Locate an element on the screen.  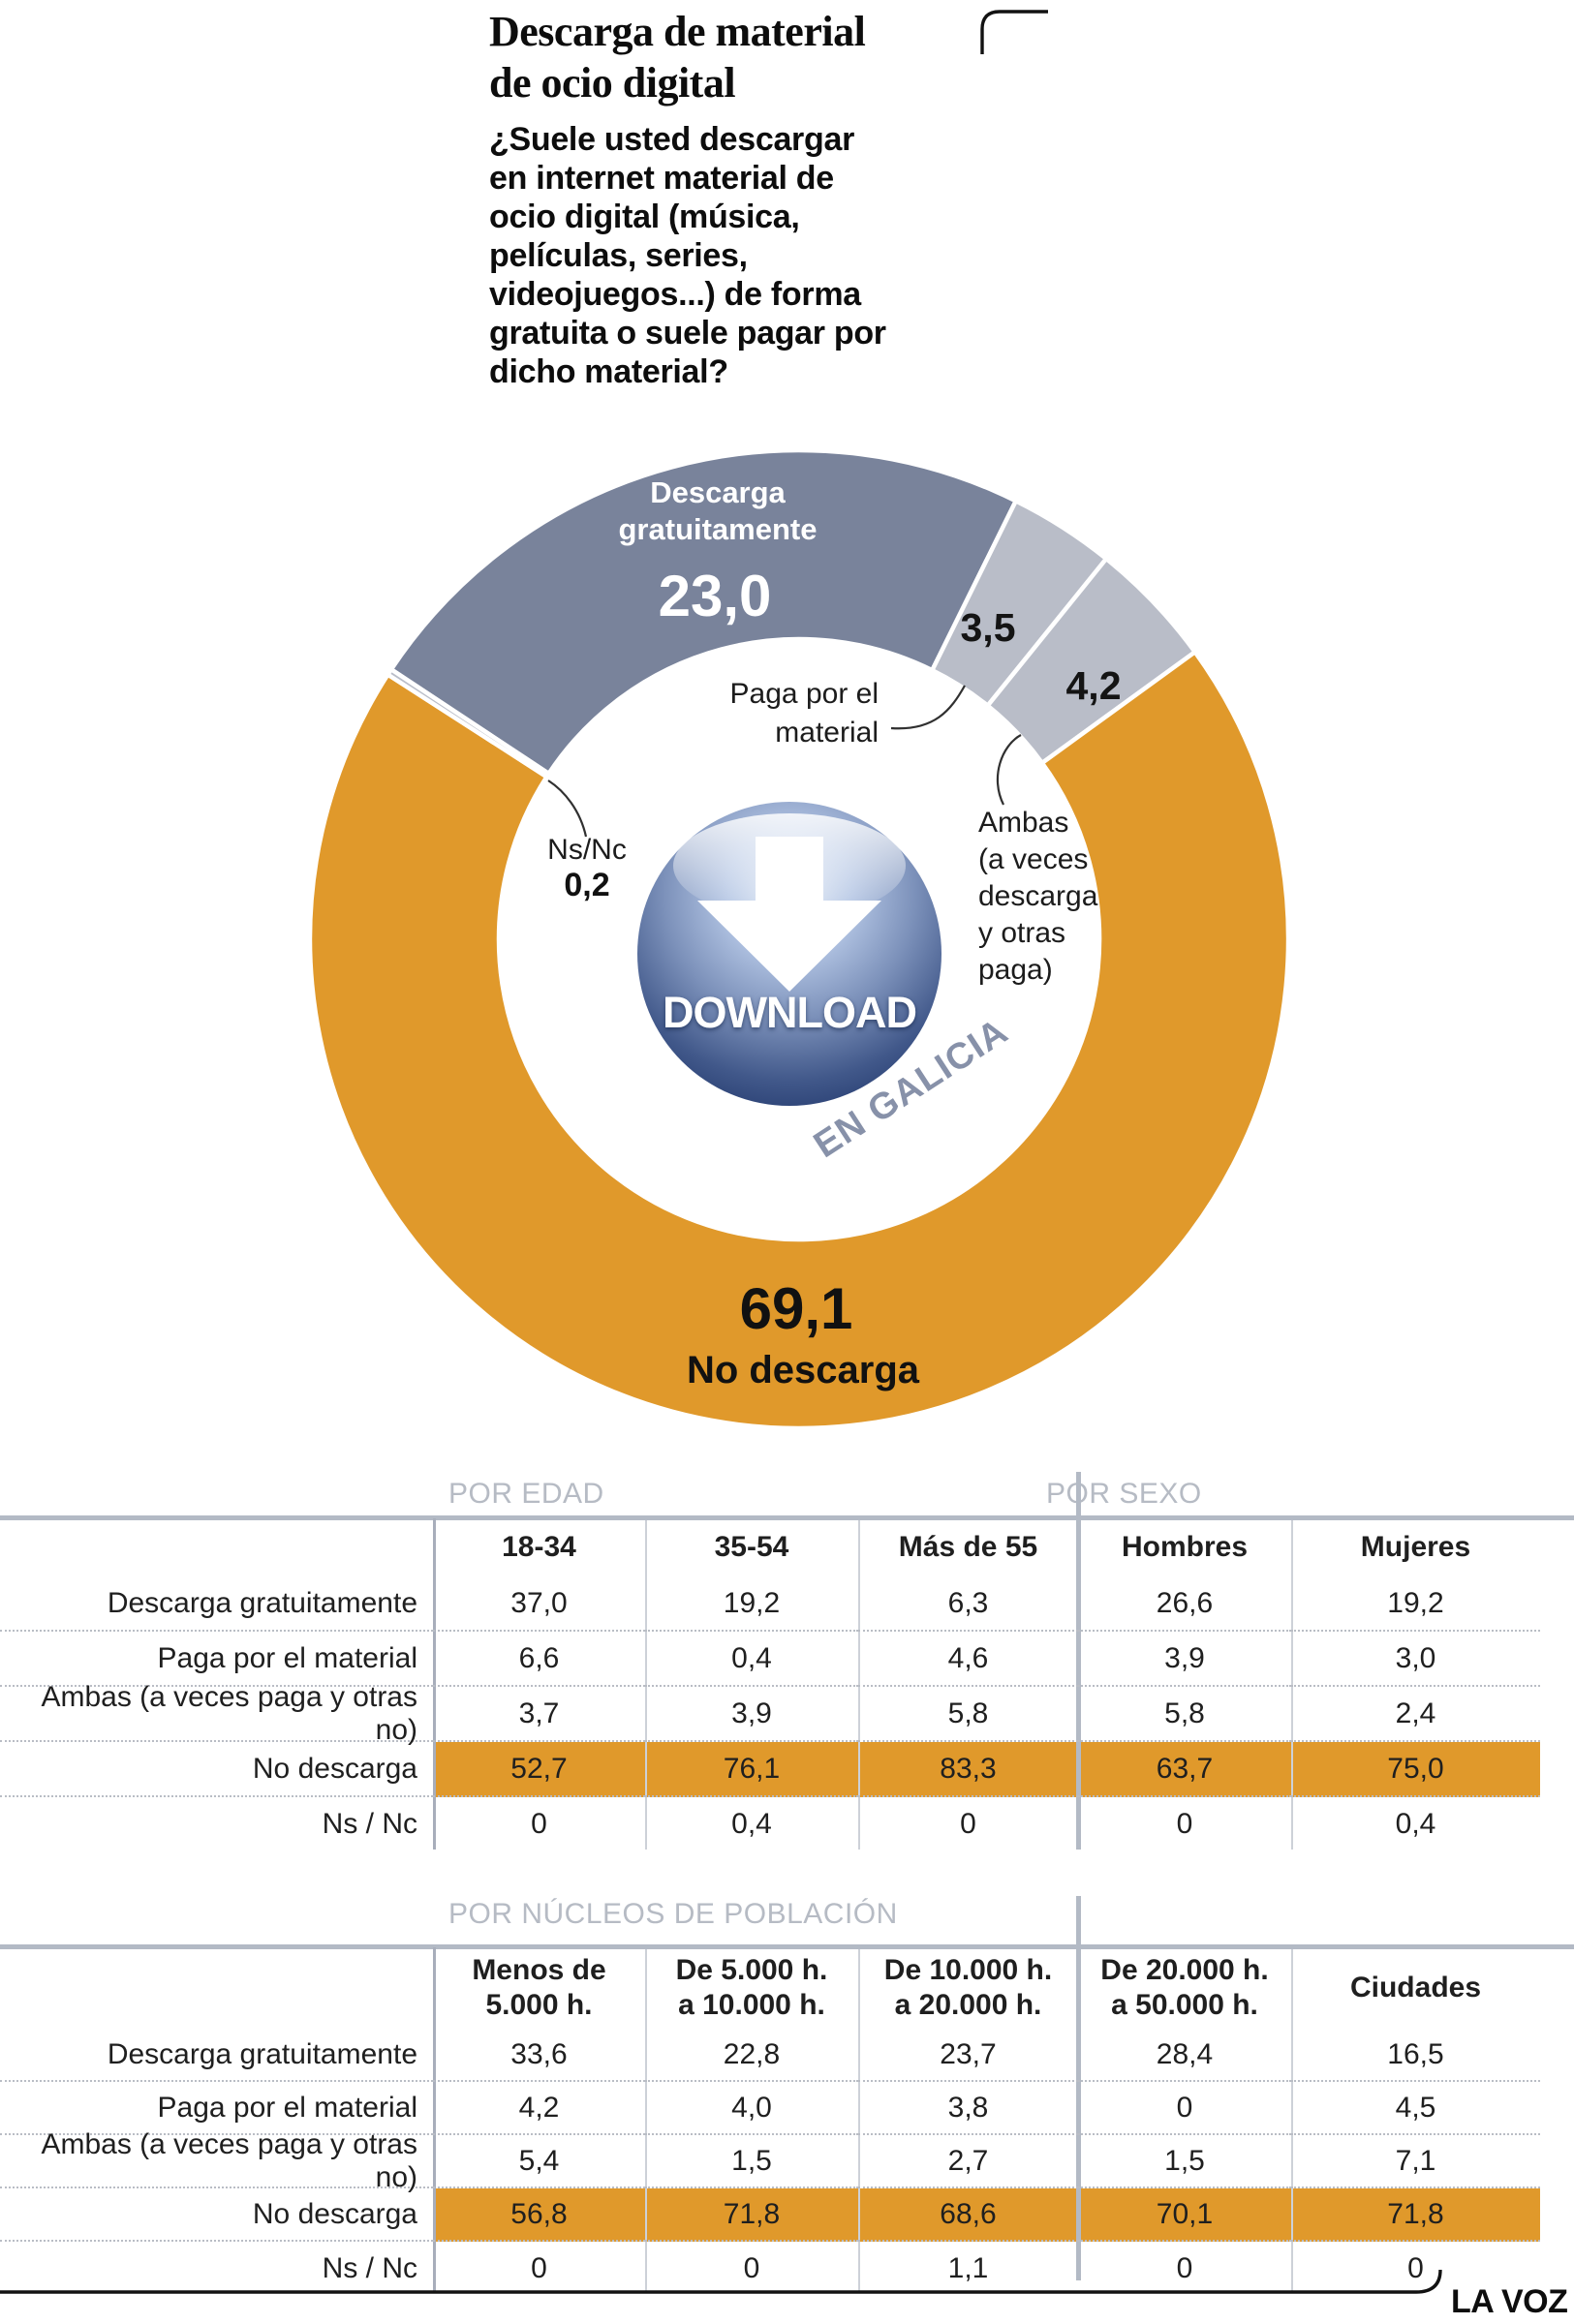
brand-logo: LA VOZ is located at coordinates (1510, 2301).